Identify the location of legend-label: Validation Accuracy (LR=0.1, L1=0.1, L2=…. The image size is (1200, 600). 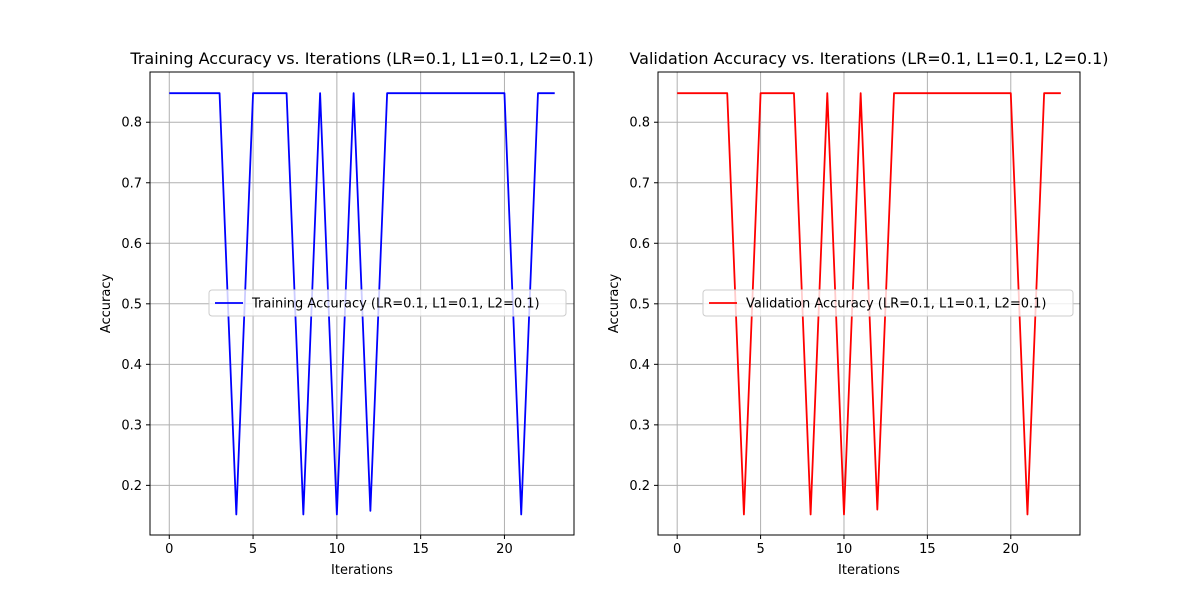
(896, 304).